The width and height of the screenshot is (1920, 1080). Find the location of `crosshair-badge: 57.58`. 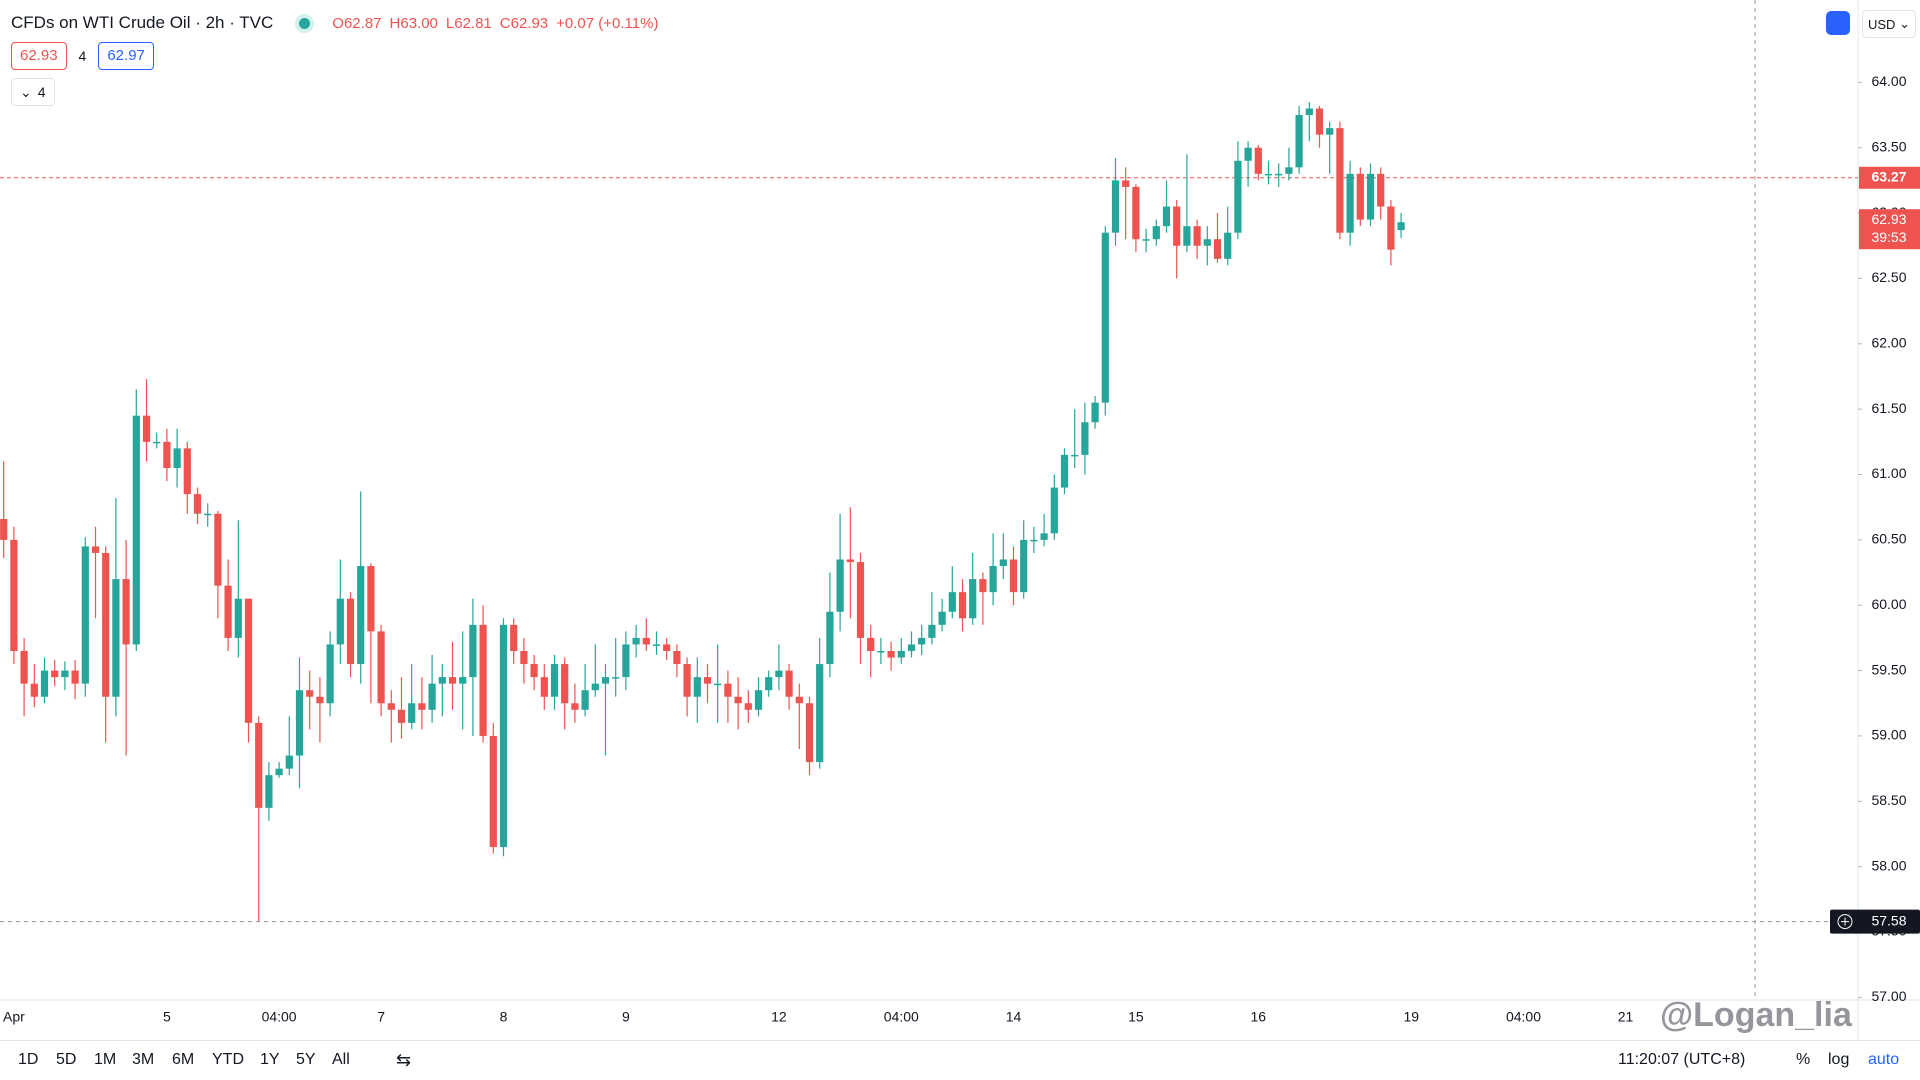

crosshair-badge: 57.58 is located at coordinates (1875, 921).